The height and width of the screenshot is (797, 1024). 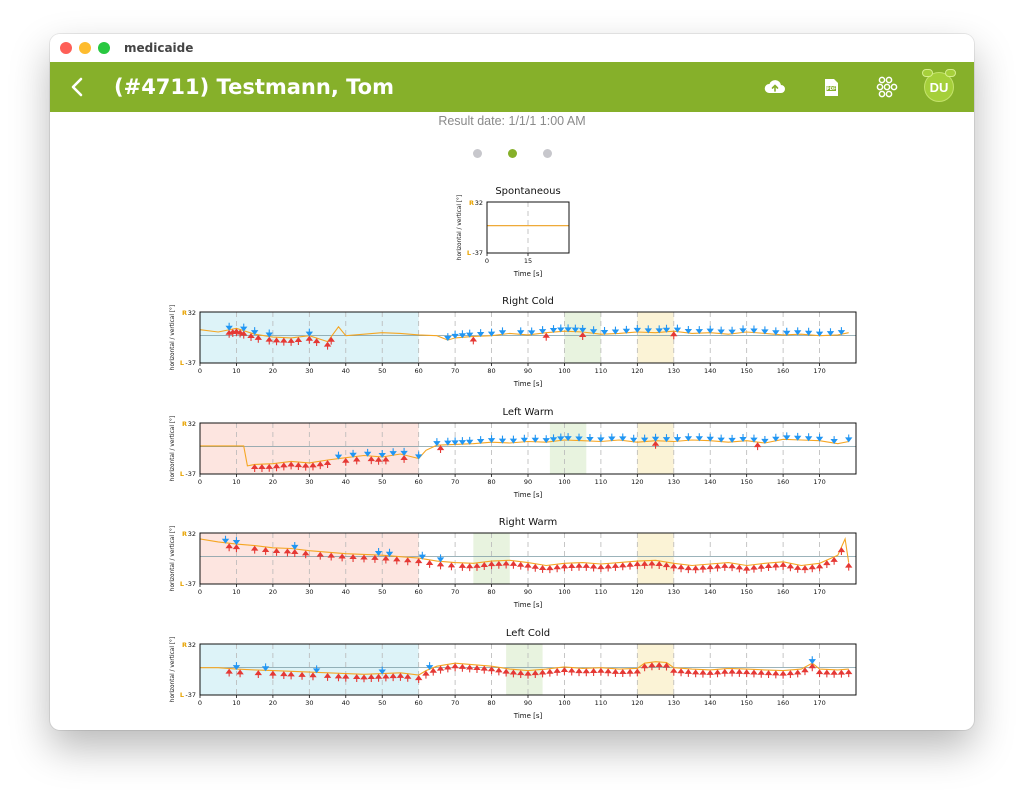 What do you see at coordinates (601, 703) in the screenshot?
I see `x-tick-label: 110` at bounding box center [601, 703].